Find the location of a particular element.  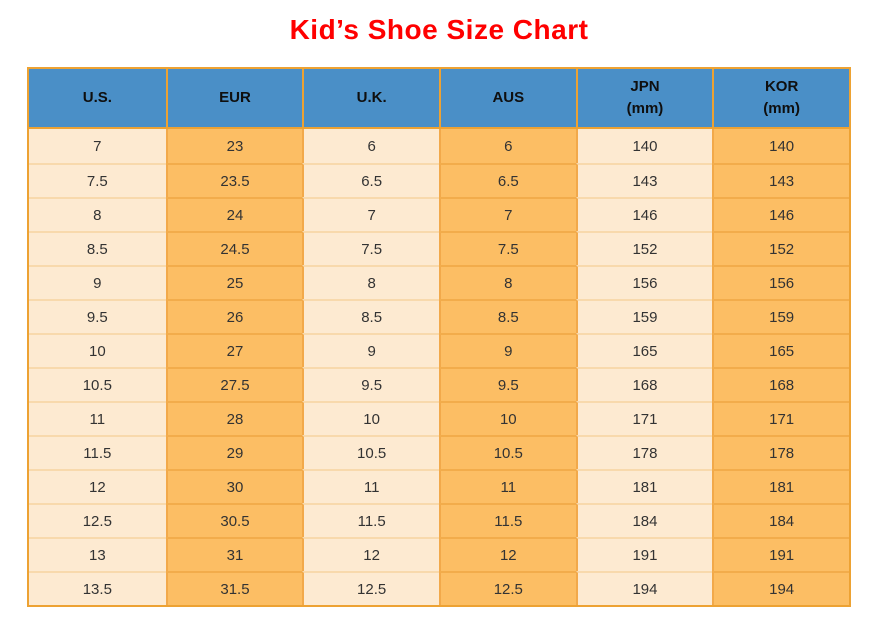

size-cell-kor: 178 is located at coordinates (780, 452).